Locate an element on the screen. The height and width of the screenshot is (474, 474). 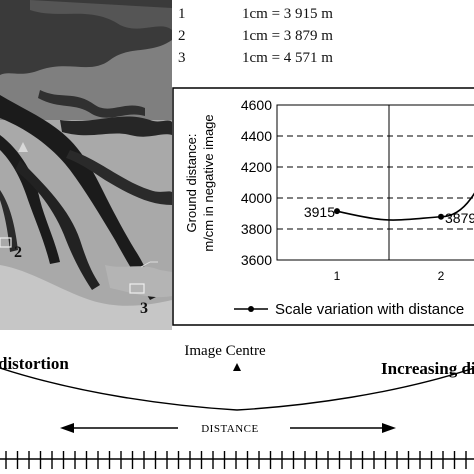
x-tick-label: 2 is located at coordinates (441, 276).